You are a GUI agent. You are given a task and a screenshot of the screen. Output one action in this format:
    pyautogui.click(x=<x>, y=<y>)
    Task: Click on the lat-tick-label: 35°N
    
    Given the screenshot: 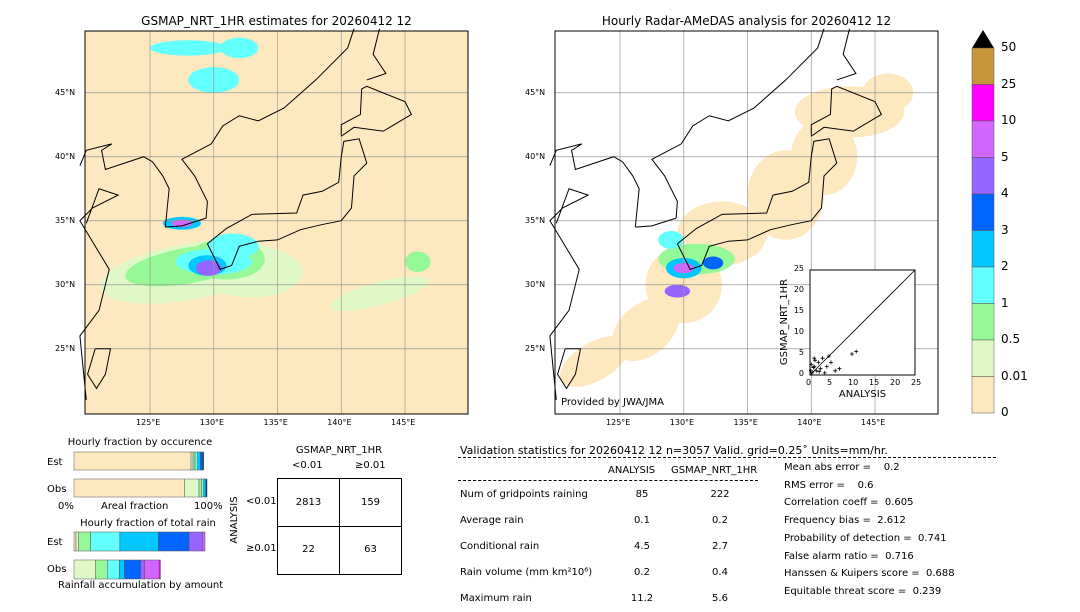 What is the action you would take?
    pyautogui.click(x=535, y=220)
    